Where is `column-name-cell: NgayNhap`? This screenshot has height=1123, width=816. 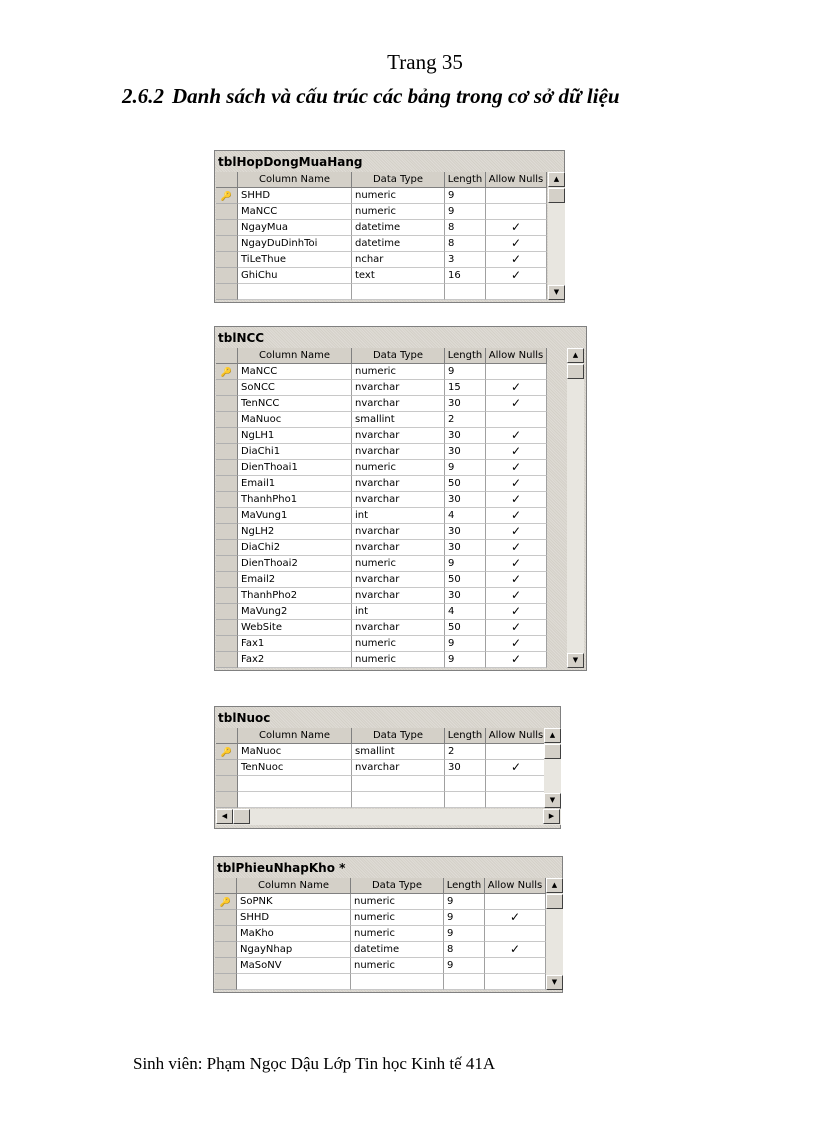 column-name-cell: NgayNhap is located at coordinates (294, 950).